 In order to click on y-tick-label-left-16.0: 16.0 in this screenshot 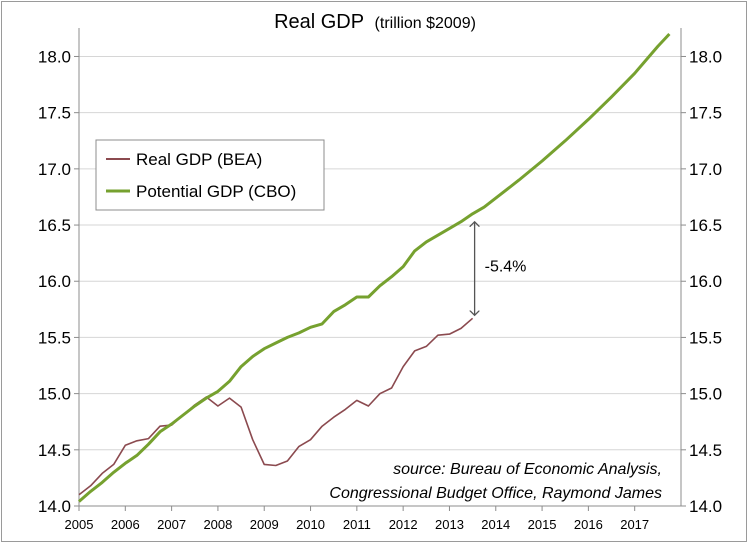, I will do `click(54, 281)`.